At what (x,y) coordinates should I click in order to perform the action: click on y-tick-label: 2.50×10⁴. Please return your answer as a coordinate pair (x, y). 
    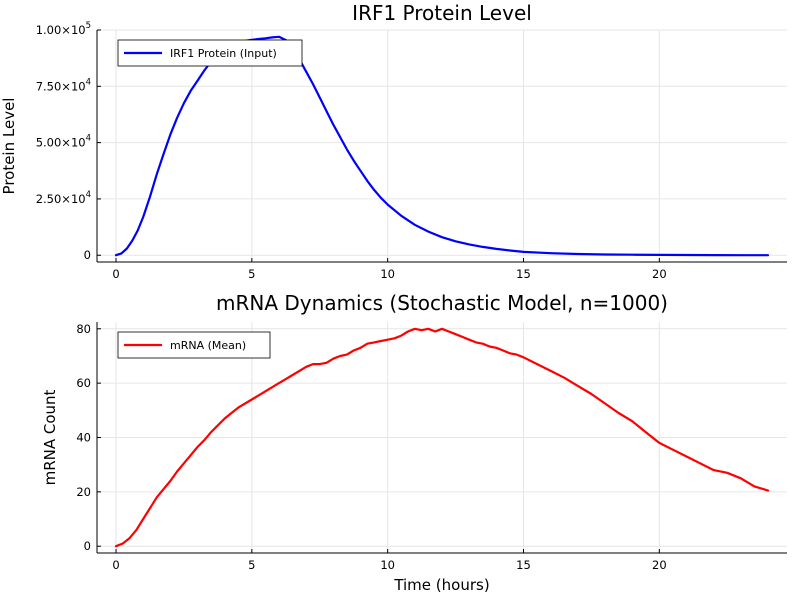
    Looking at the image, I should click on (63, 198).